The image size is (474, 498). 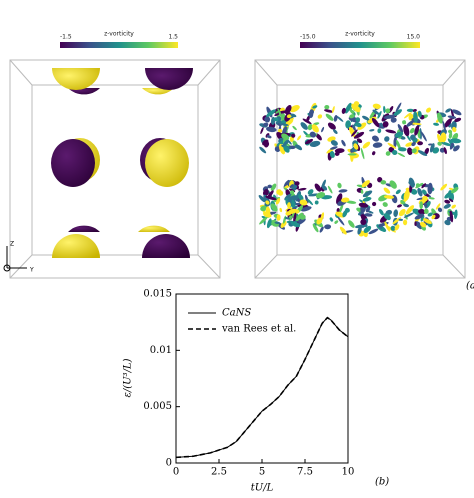 What do you see at coordinates (360, 34) in the screenshot?
I see `colorbar-title: z-vorticity` at bounding box center [360, 34].